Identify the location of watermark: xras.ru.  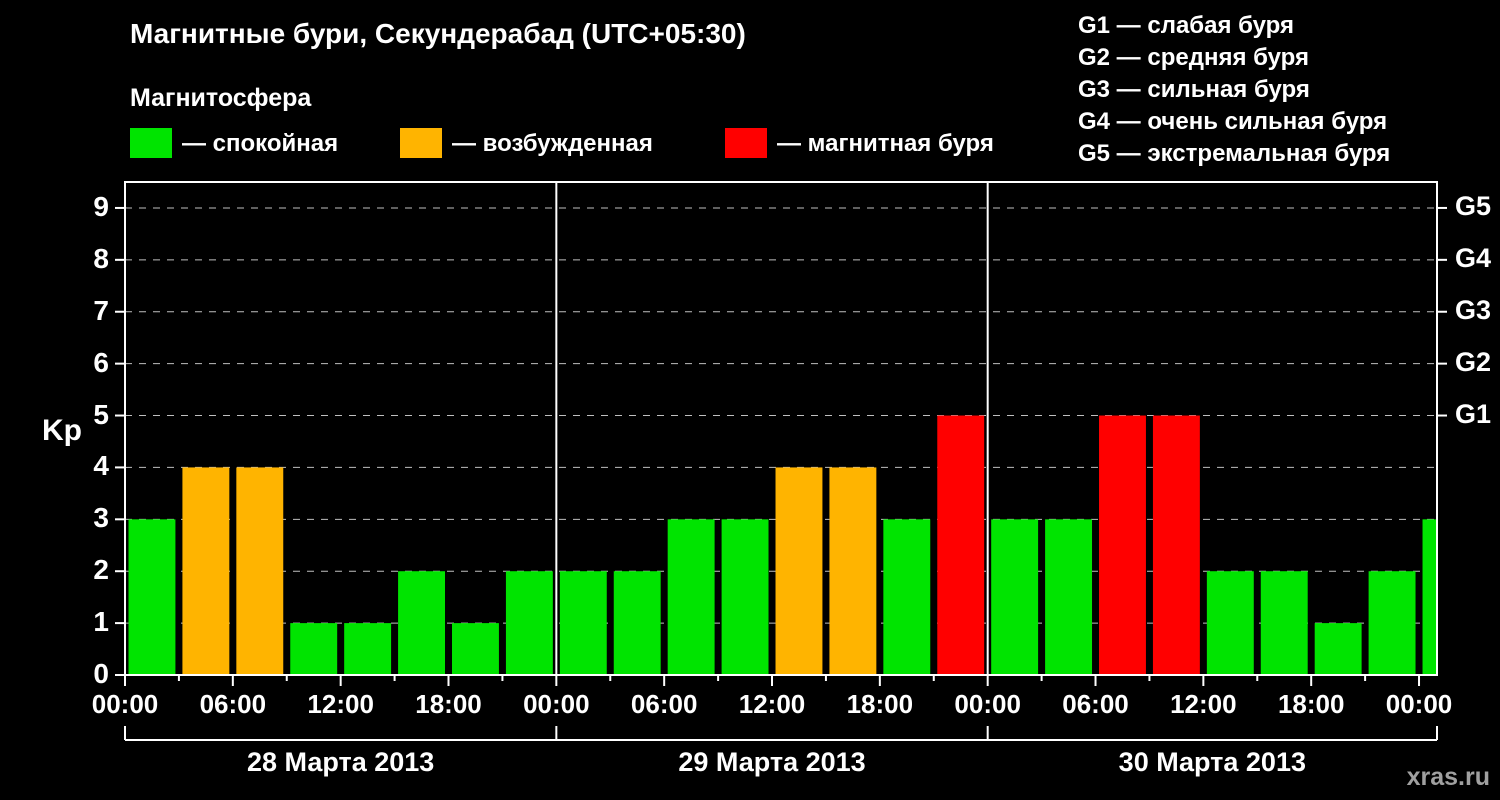
(1448, 777).